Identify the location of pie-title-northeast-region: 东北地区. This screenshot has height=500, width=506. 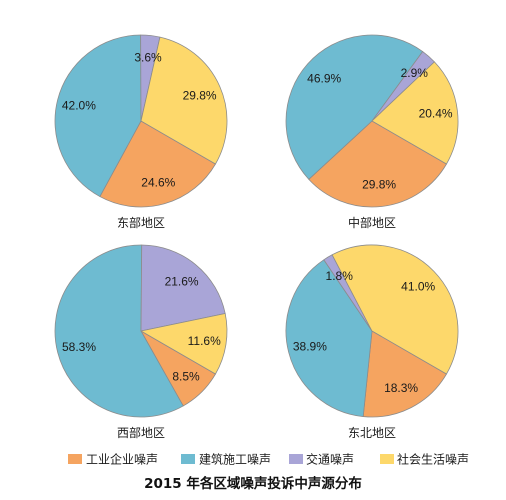
(372, 433).